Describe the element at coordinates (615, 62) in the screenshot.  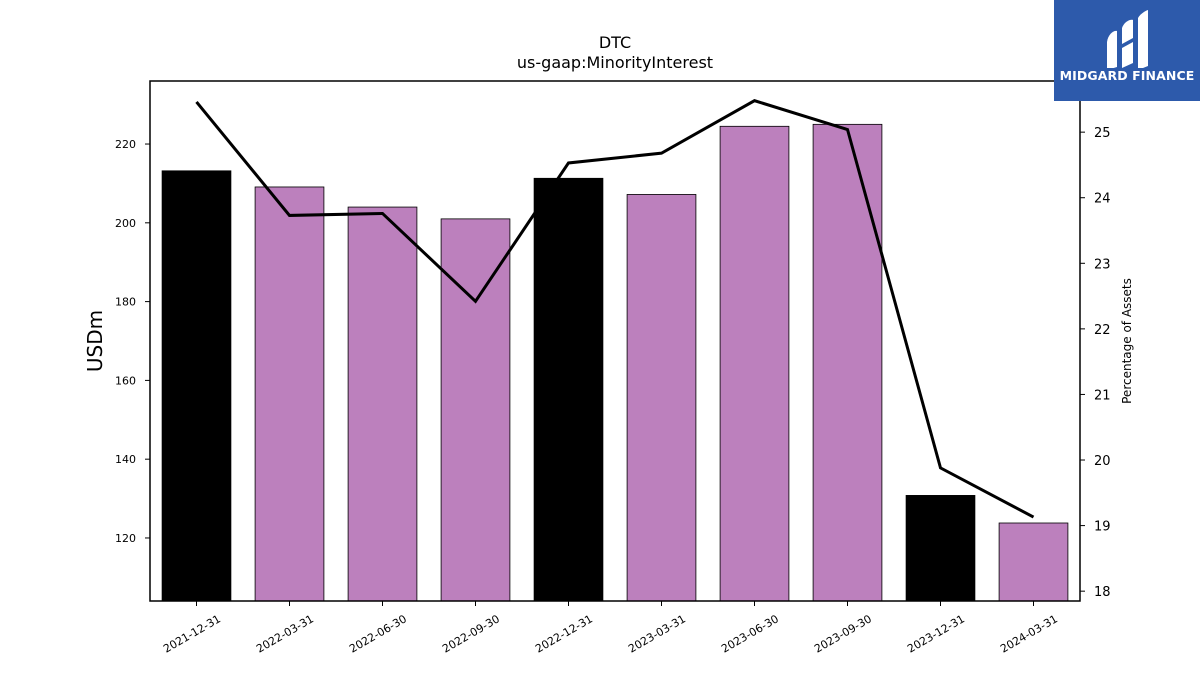
I see `chart-subtitle: us-gaap:MinorityInterest` at that location.